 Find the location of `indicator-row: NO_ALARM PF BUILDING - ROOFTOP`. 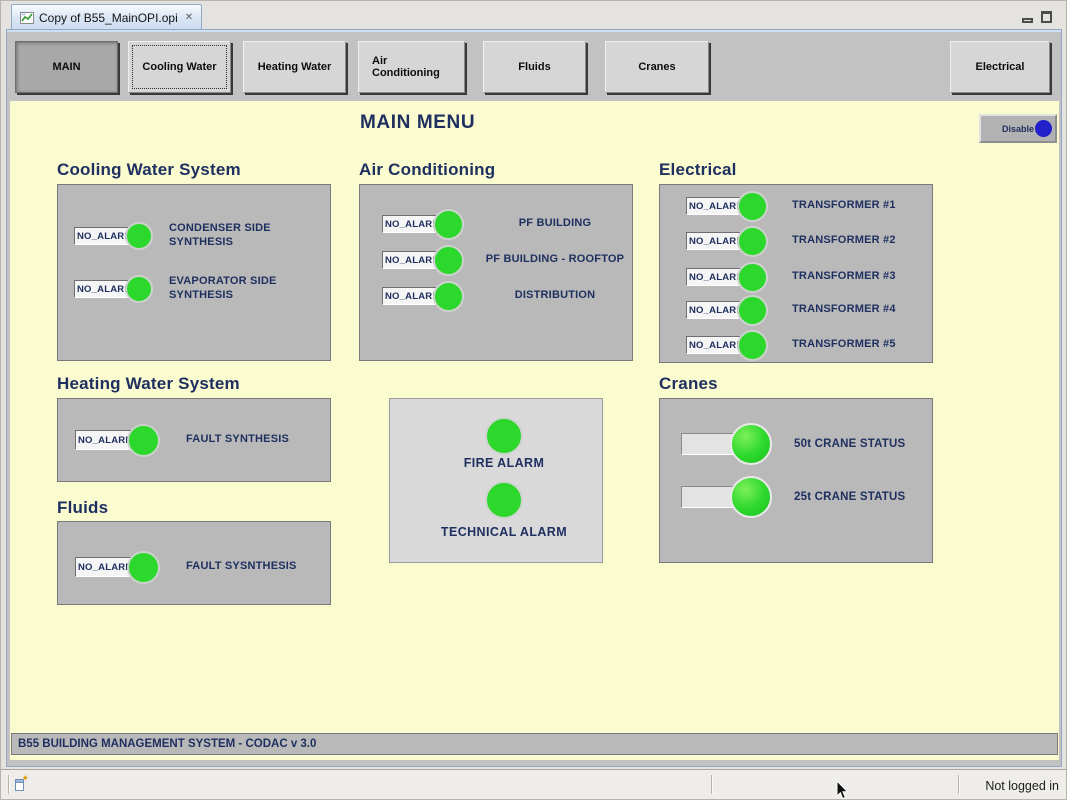

indicator-row: NO_ALARM PF BUILDING - ROOFTOP is located at coordinates (513, 260).